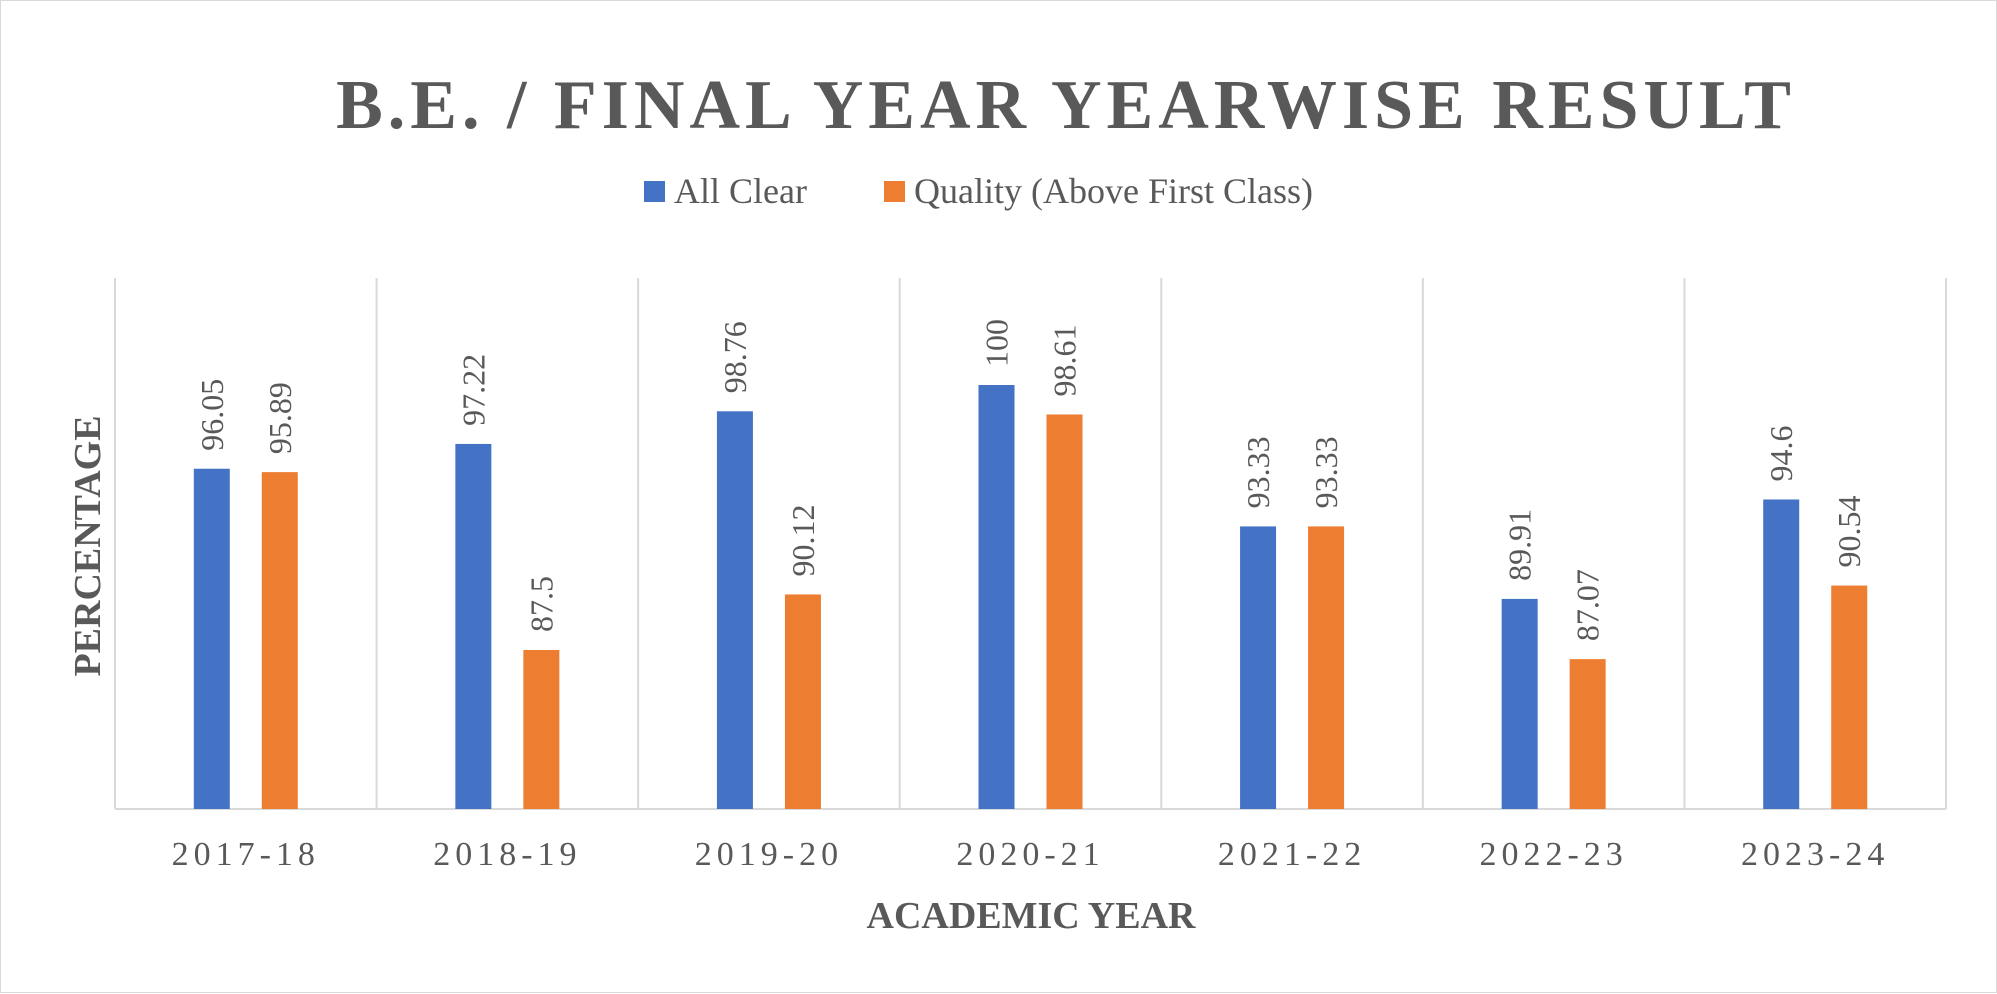 This screenshot has height=994, width=1997. I want to click on x-tick-label: 2021-22, so click(1292, 854).